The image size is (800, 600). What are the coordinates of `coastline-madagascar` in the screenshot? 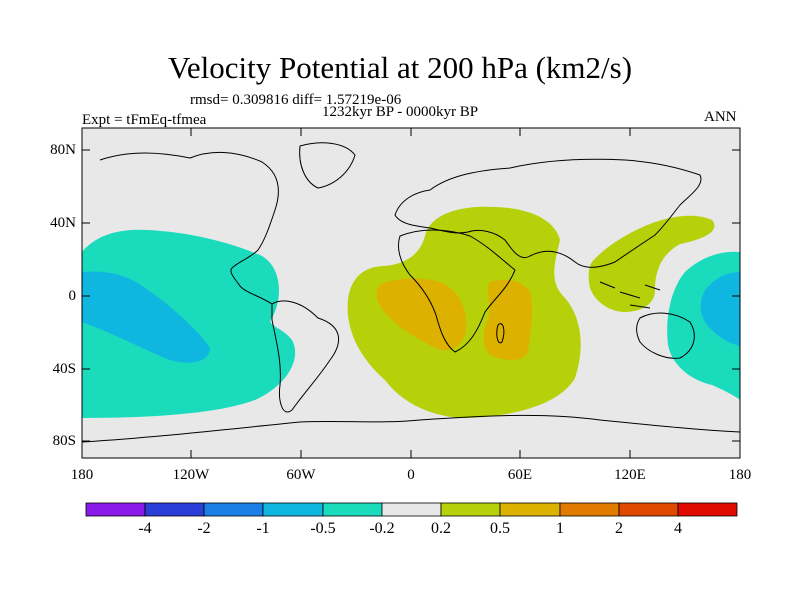 It's located at (500, 333).